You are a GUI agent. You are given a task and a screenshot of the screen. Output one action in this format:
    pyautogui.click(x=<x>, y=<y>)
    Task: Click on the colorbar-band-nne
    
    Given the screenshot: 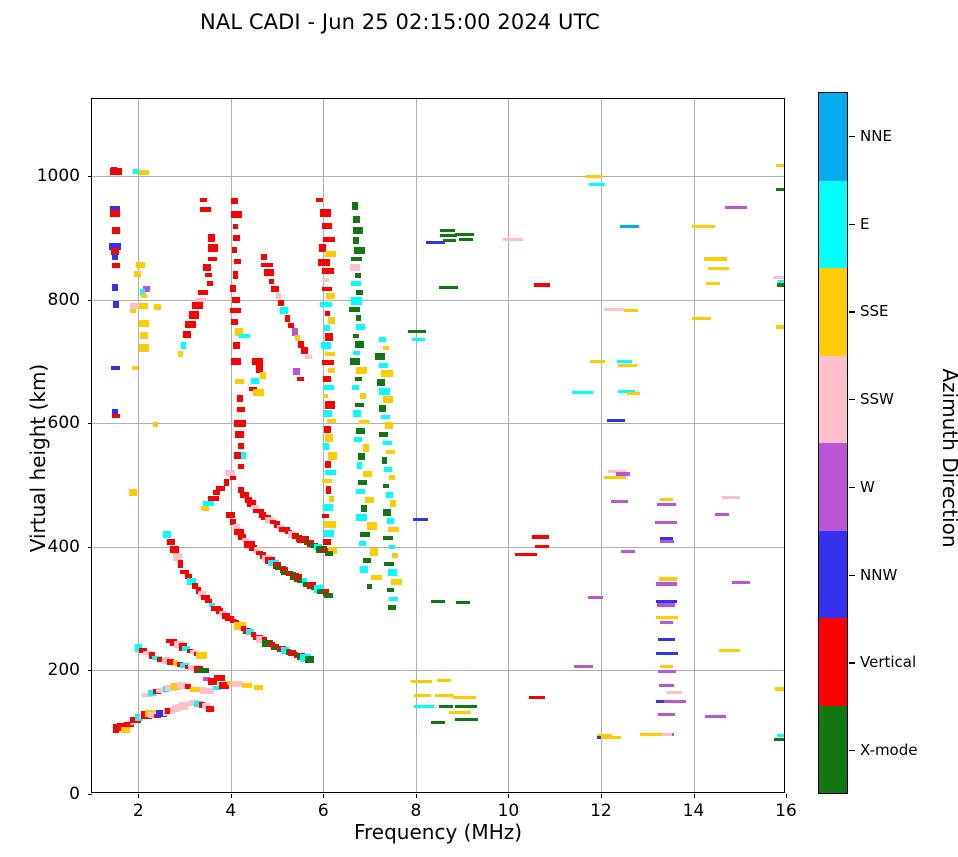 What is the action you would take?
    pyautogui.click(x=833, y=137)
    